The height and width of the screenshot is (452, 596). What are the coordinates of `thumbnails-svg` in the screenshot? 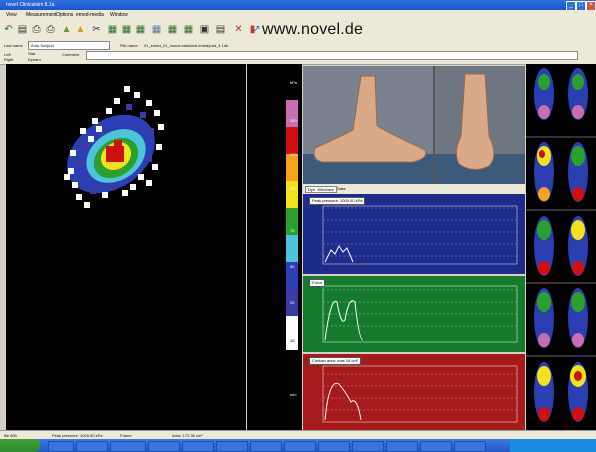 It's located at (561, 245).